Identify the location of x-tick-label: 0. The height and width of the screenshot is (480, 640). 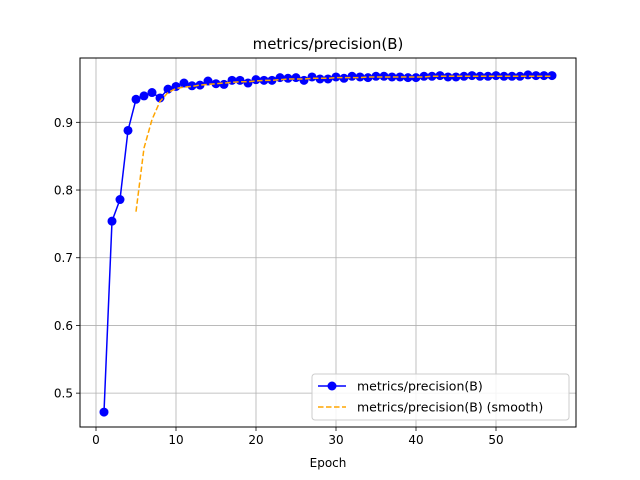
(96, 440).